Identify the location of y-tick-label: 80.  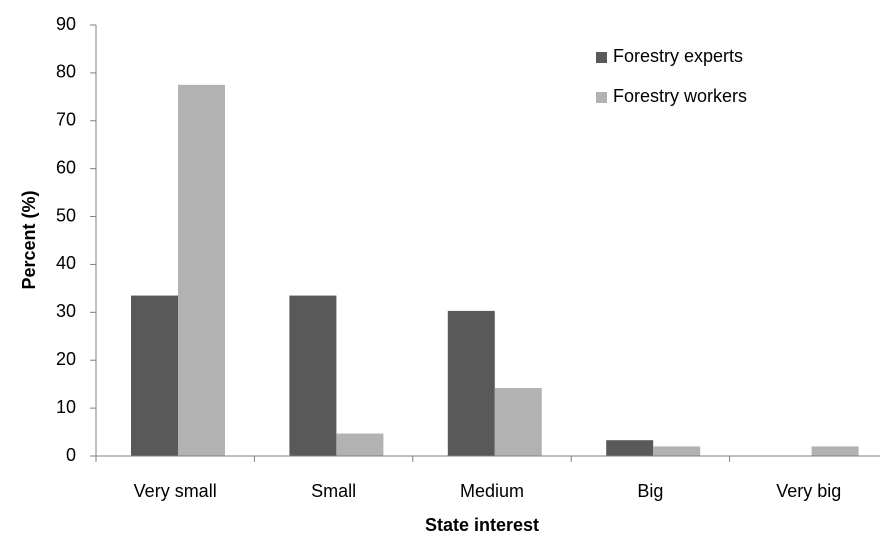
(66, 72).